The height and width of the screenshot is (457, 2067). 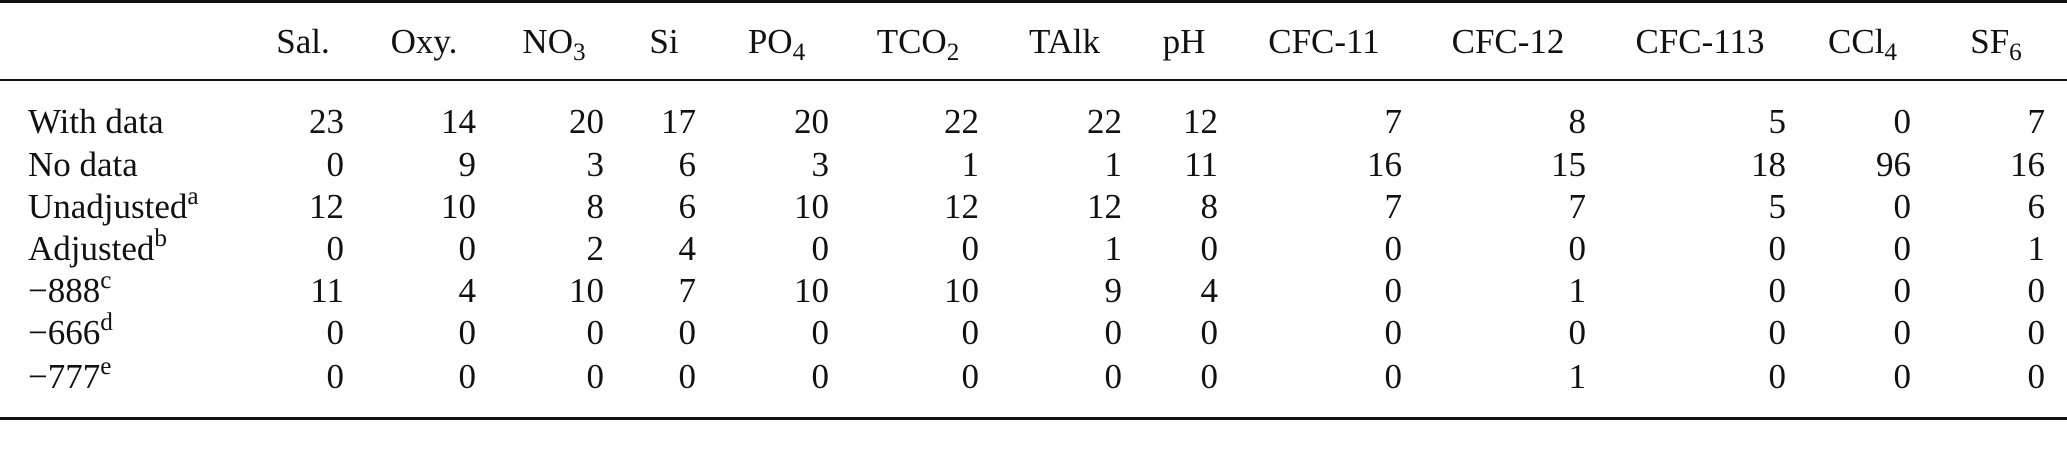 I want to click on column-header-label: Oxy., so click(x=424, y=41).